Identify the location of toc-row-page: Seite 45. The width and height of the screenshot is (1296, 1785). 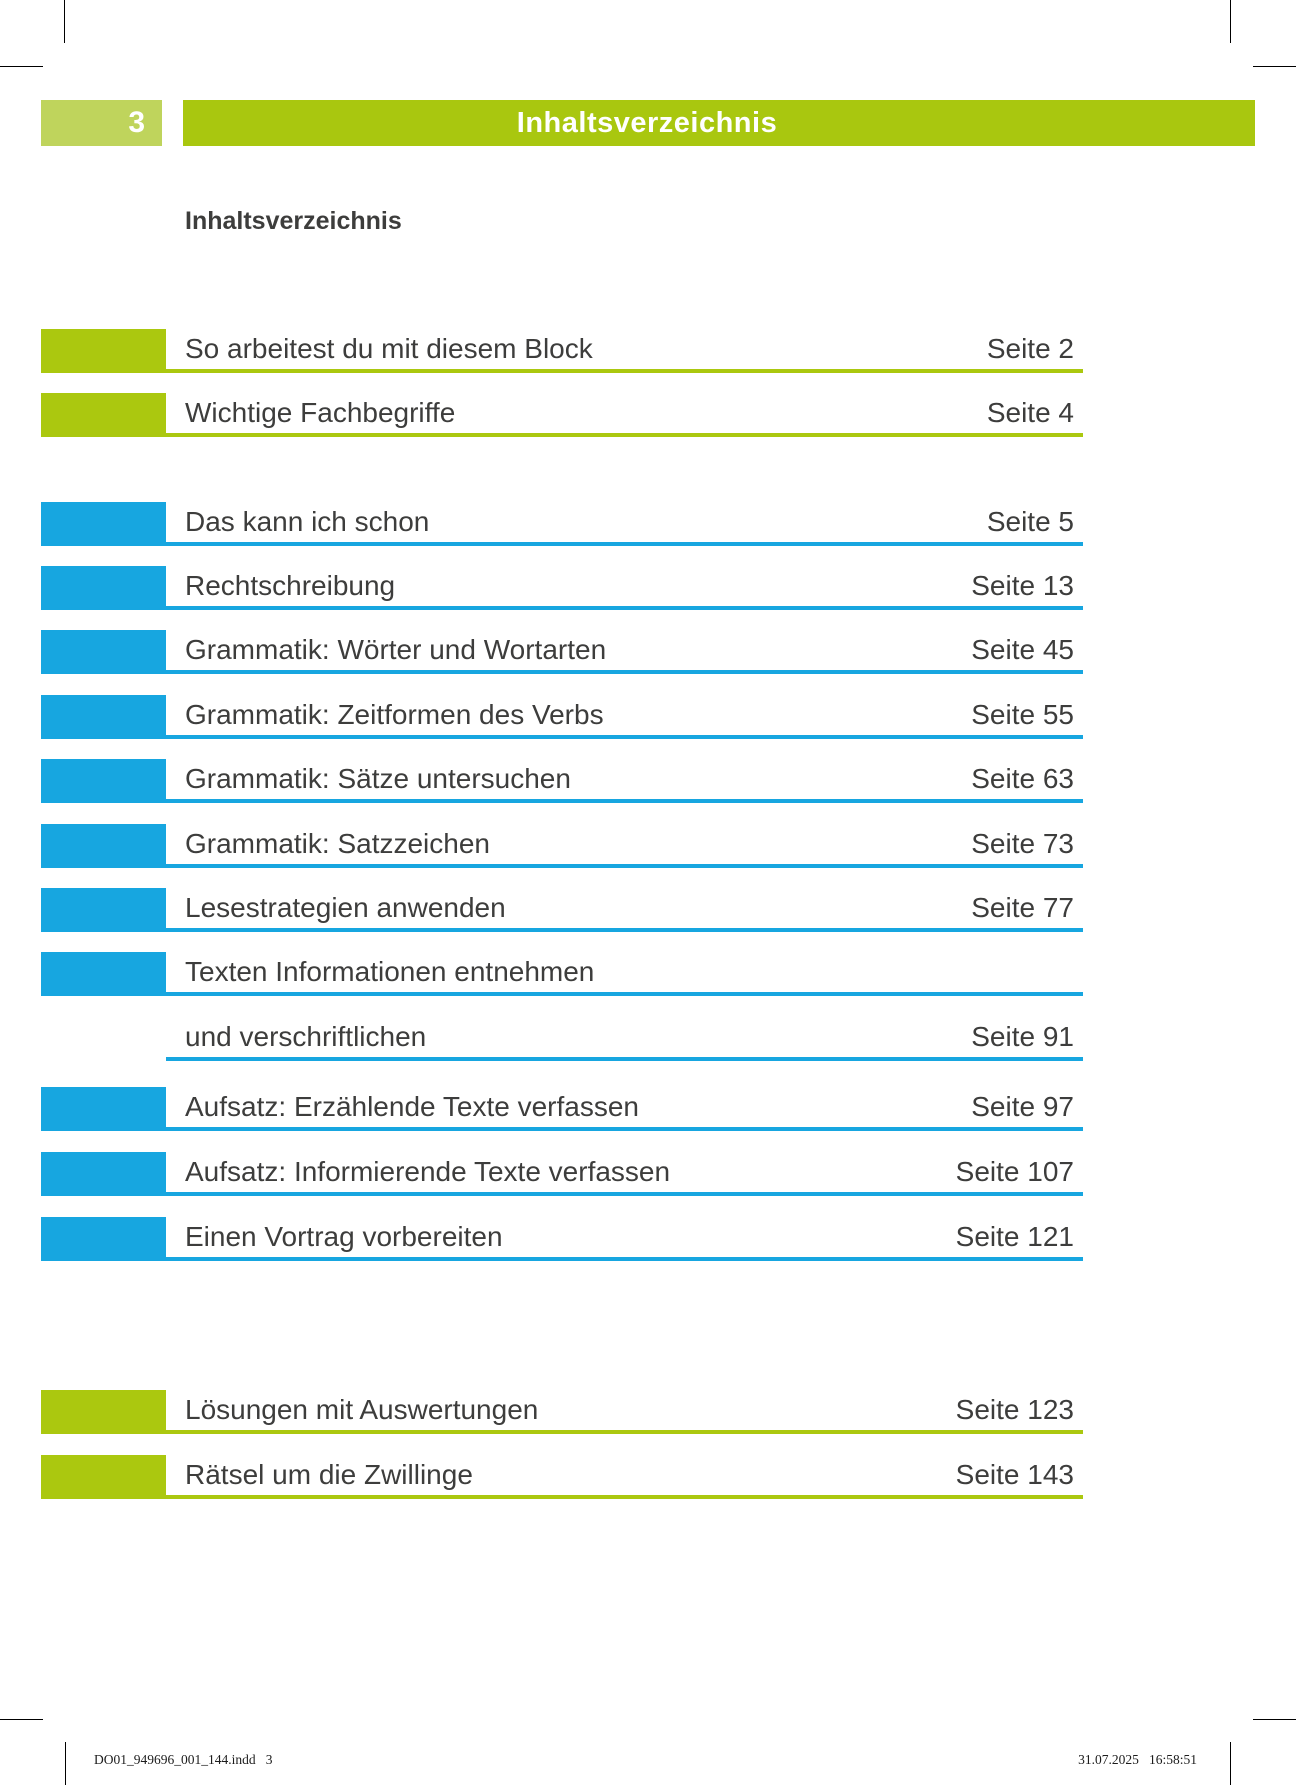
(1022, 649).